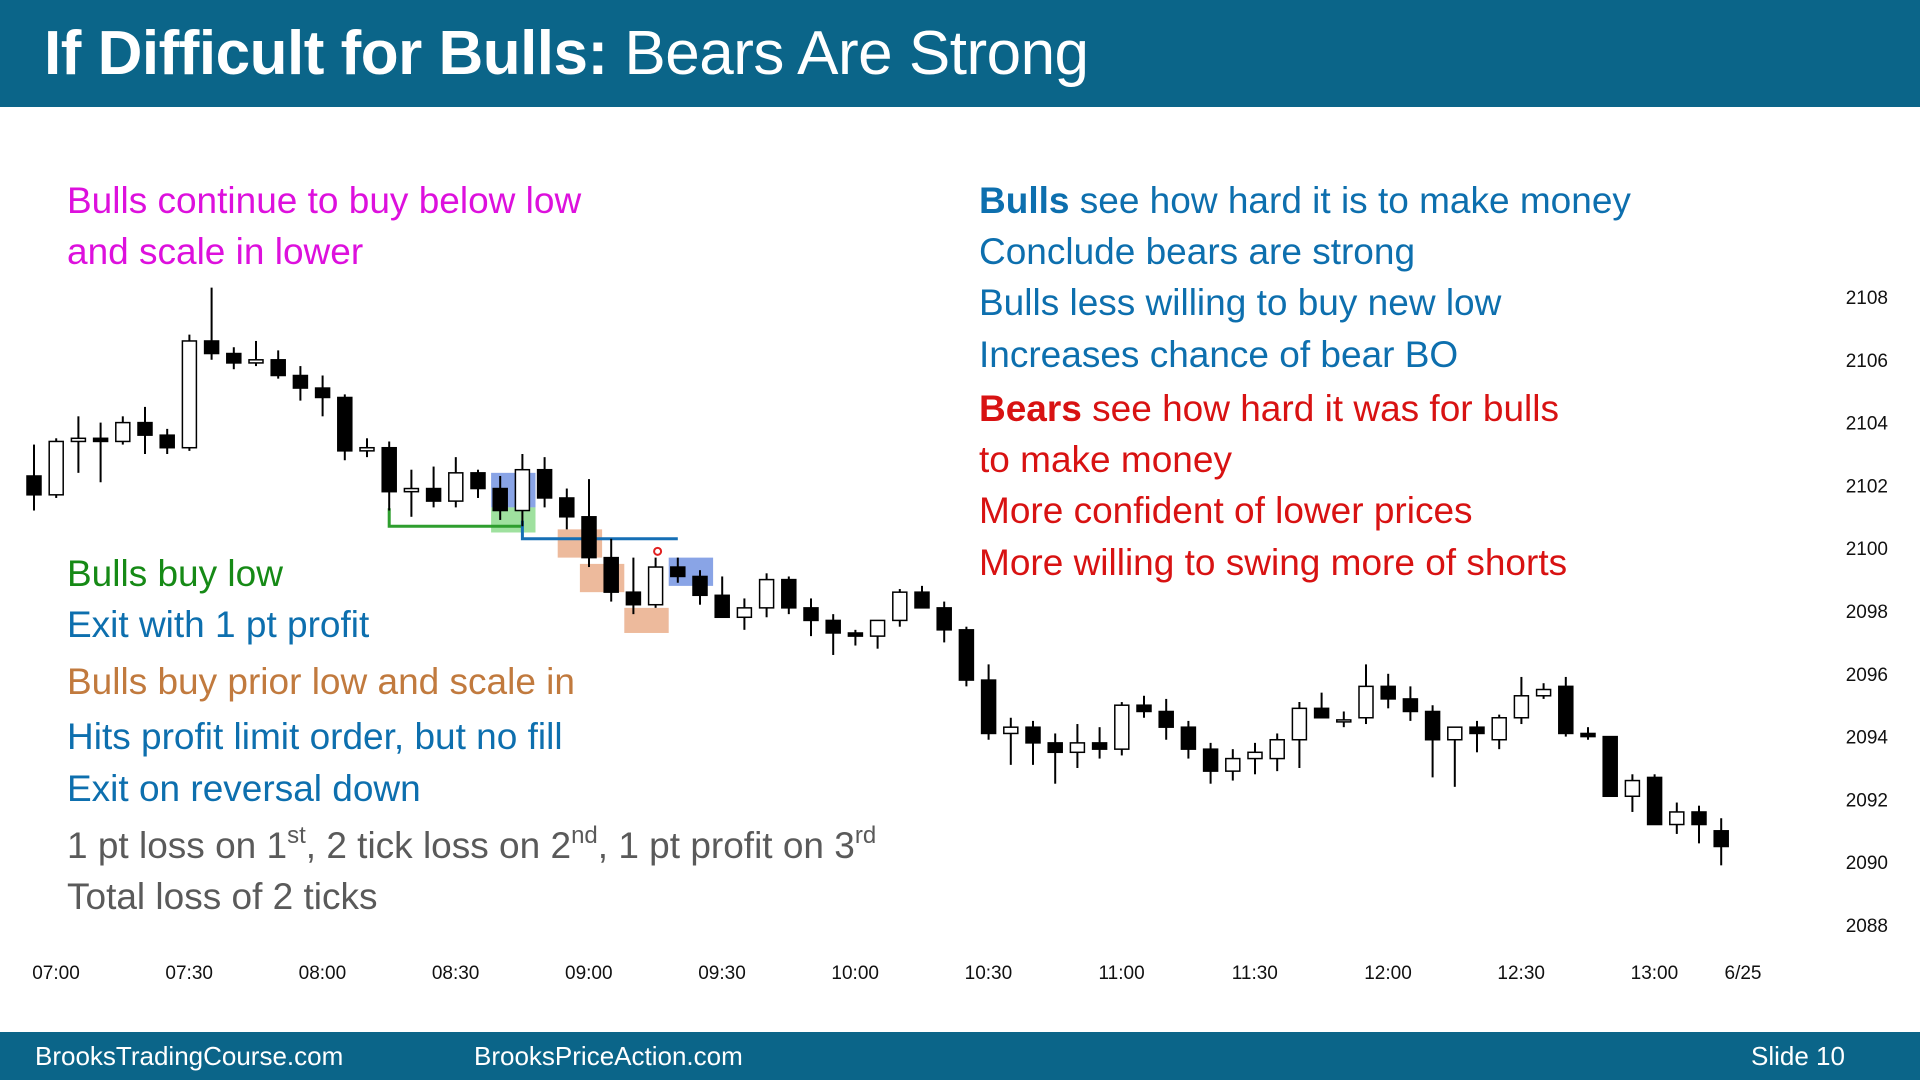 The height and width of the screenshot is (1080, 1920). What do you see at coordinates (1388, 973) in the screenshot?
I see `x-tick-label: 12:00` at bounding box center [1388, 973].